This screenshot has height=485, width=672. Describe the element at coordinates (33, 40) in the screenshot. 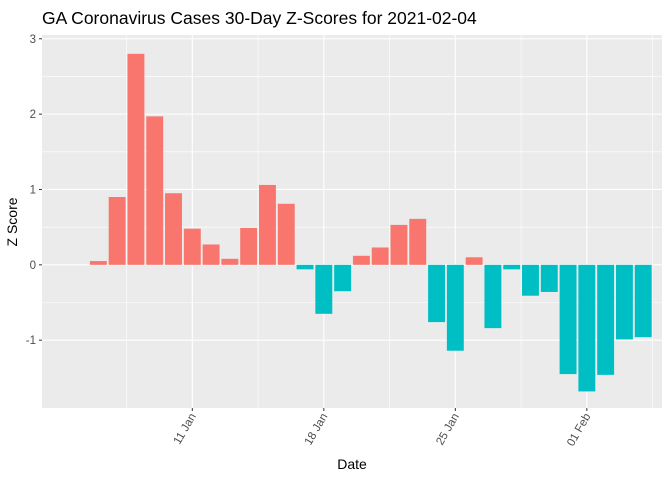

I see `y-tick-label: 3` at that location.